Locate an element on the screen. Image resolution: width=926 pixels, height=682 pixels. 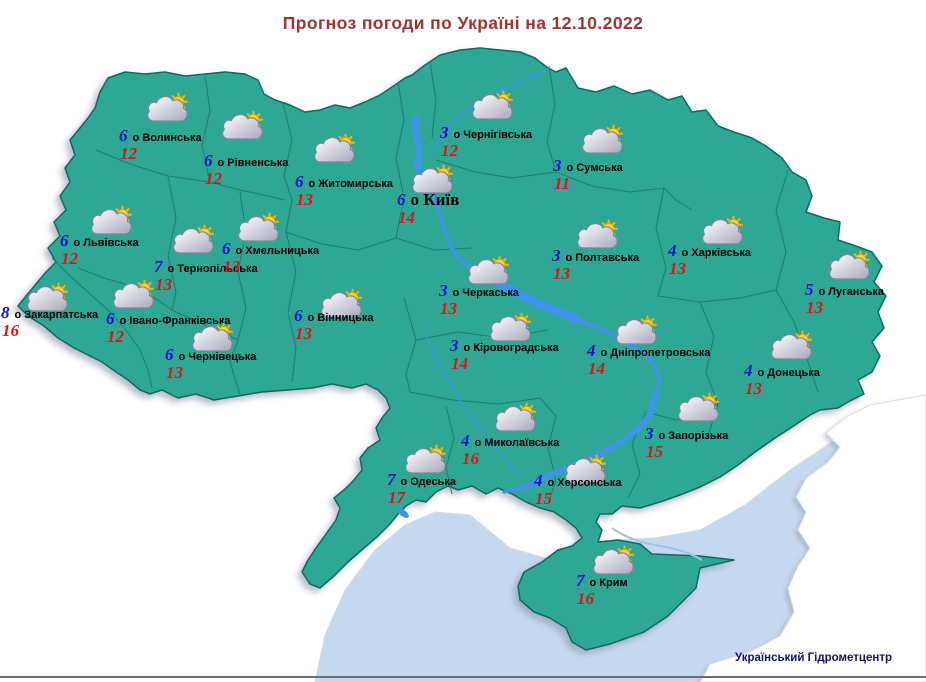
region-label: о Полтавська is located at coordinates (602, 258).